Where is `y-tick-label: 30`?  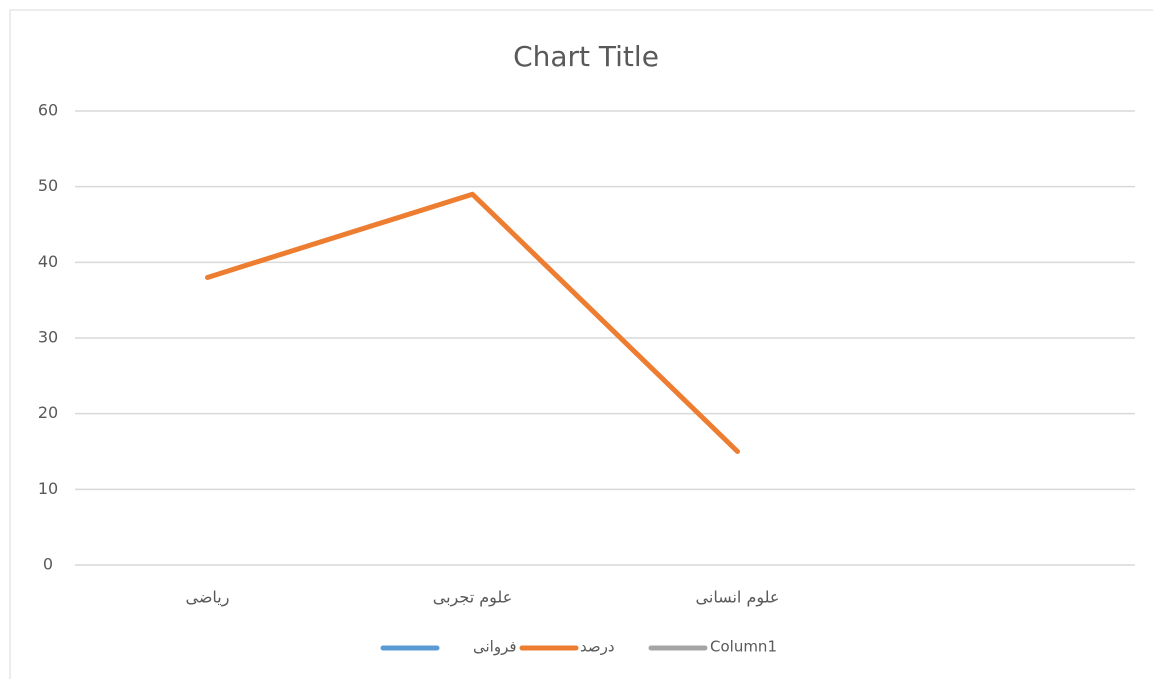
y-tick-label: 30 is located at coordinates (48, 337).